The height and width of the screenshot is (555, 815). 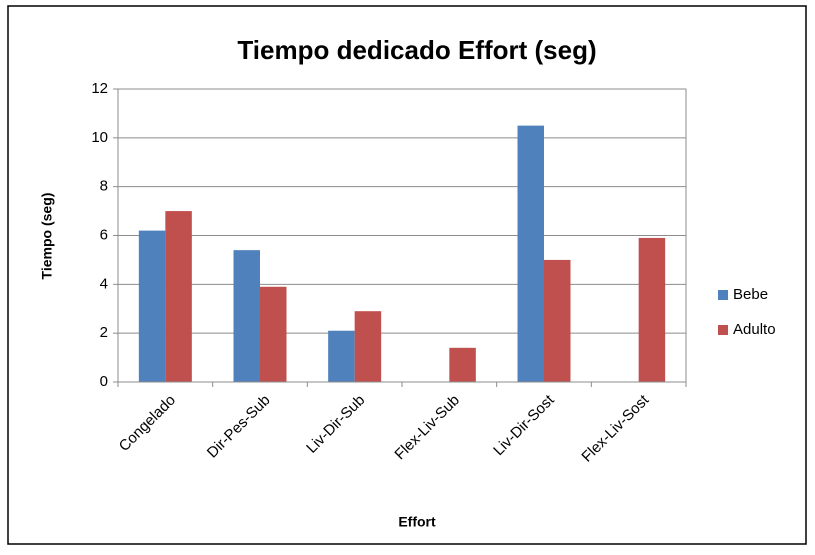 What do you see at coordinates (47, 236) in the screenshot?
I see `y-axis-label: Tiempo (seg)` at bounding box center [47, 236].